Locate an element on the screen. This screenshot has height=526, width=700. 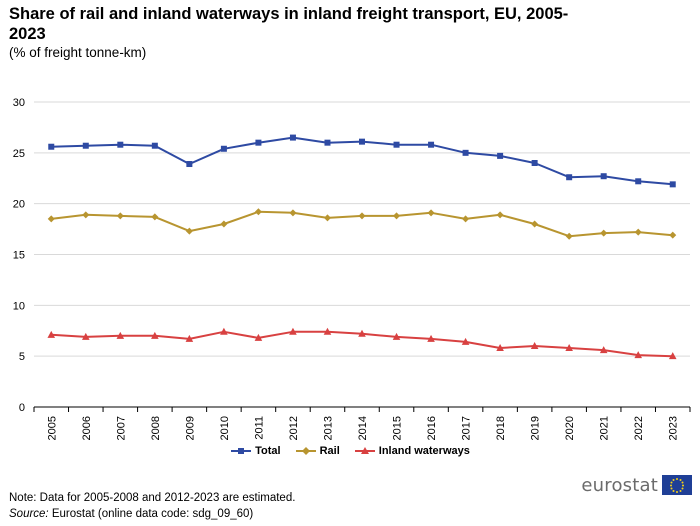
eu-flag-icon is located at coordinates (677, 485).